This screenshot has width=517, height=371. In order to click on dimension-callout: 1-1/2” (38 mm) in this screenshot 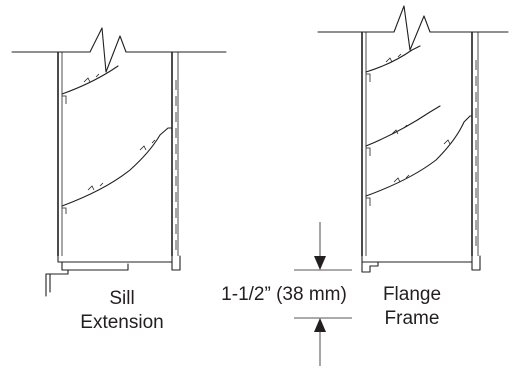, I will do `click(286, 294)`.